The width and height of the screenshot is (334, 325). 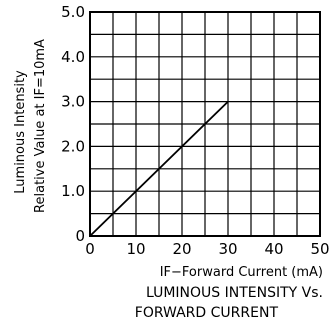 What do you see at coordinates (20, 132) in the screenshot?
I see `y-axis-label-line1: Luminous Intensity` at bounding box center [20, 132].